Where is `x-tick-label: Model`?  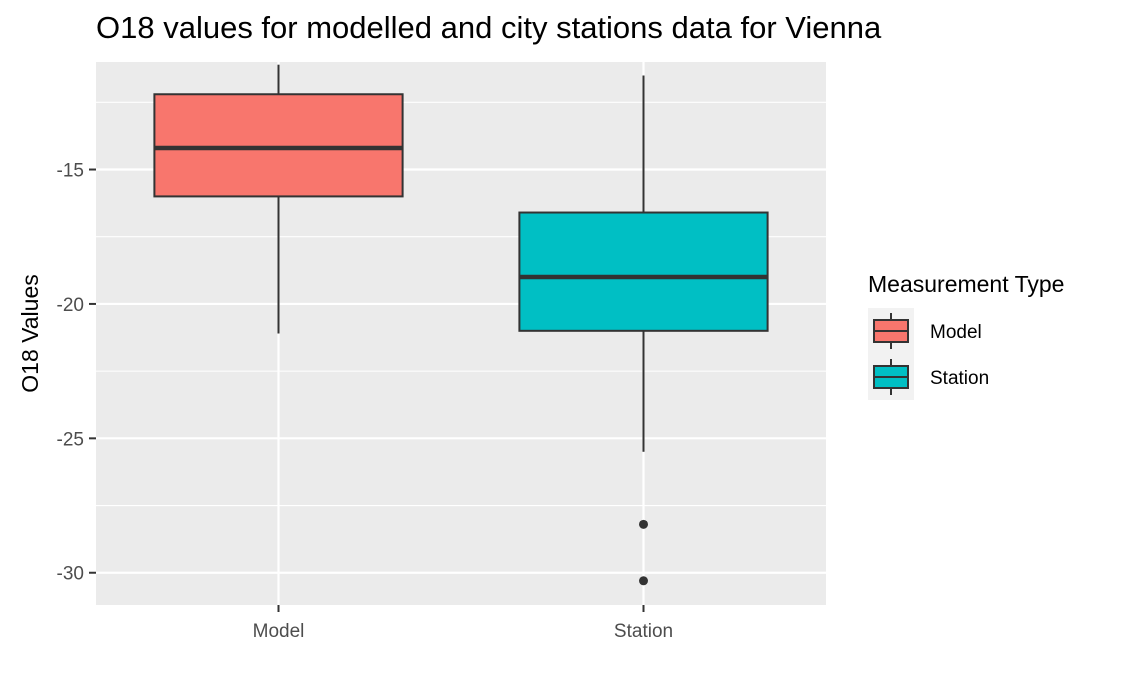 x-tick-label: Model is located at coordinates (279, 631).